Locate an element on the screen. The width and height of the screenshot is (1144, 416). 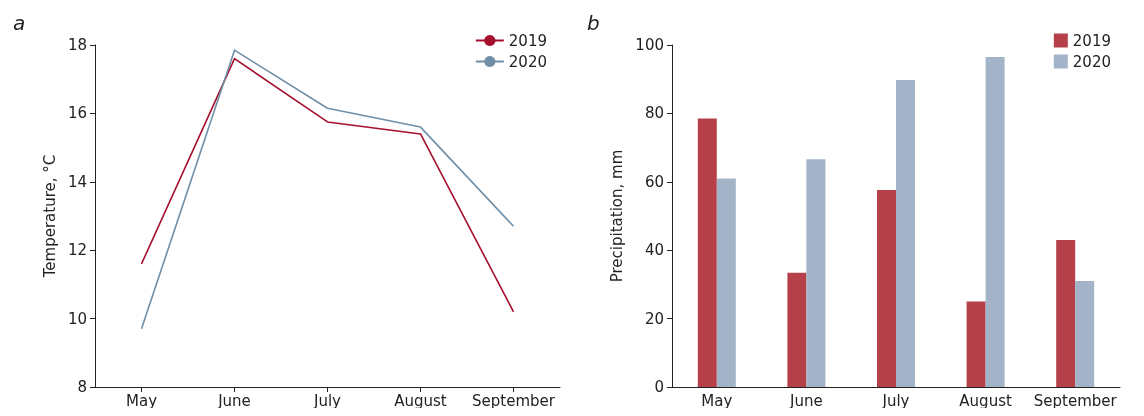
chart-title: a is located at coordinates (19, 23).